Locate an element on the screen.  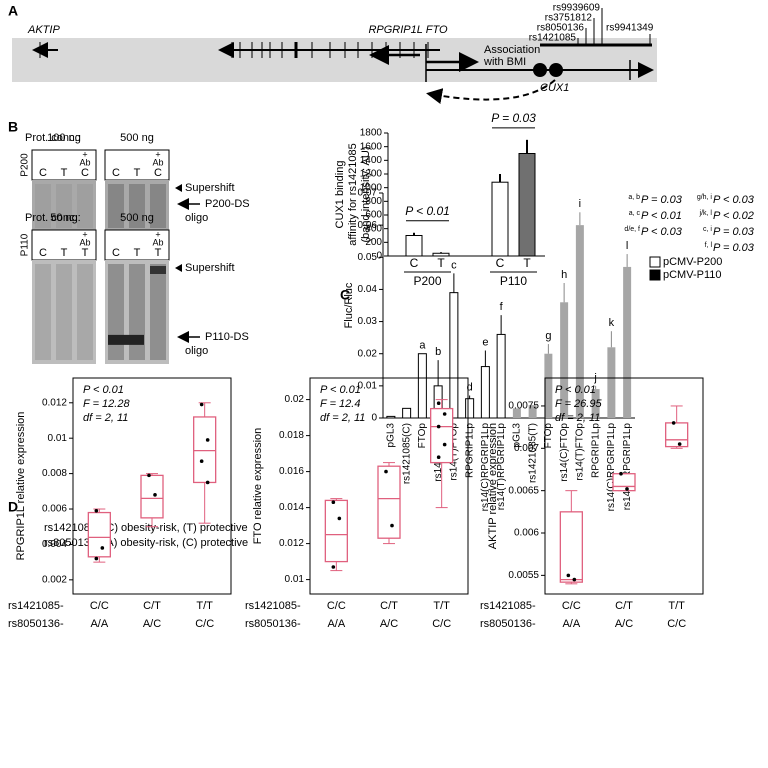
x-tick-label: rs14(T)RPGRIP1Lp is located at coordinates (627, 467).